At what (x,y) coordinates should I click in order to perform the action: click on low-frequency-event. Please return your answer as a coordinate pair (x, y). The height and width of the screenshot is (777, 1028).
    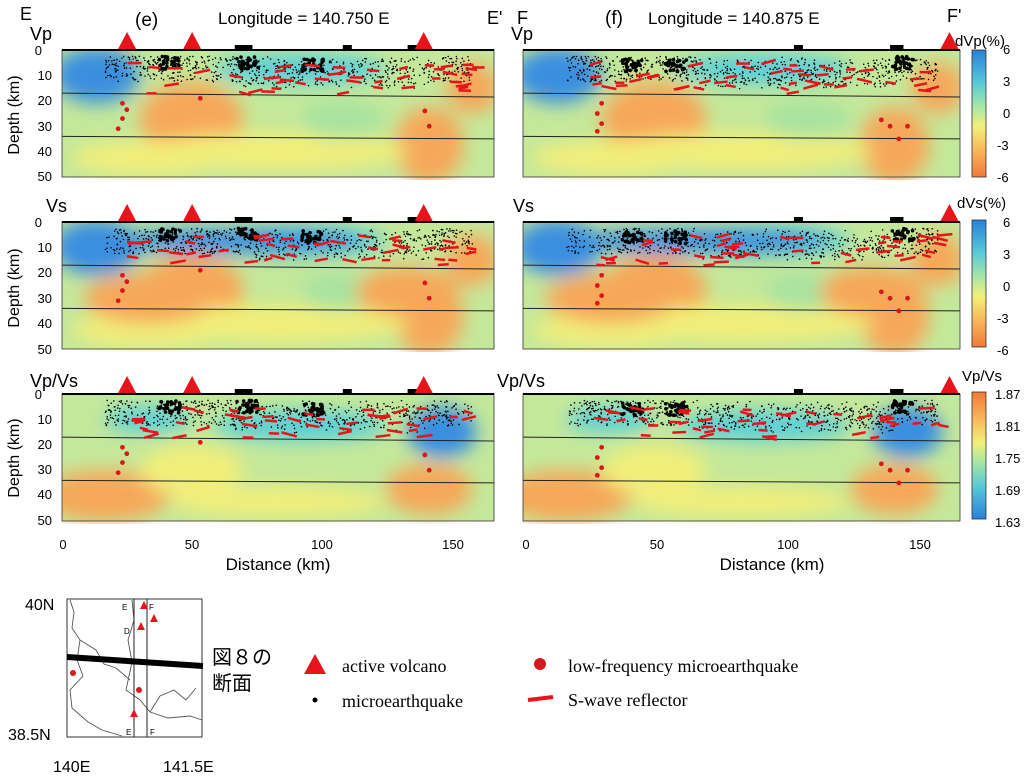
    Looking at the image, I should click on (881, 120).